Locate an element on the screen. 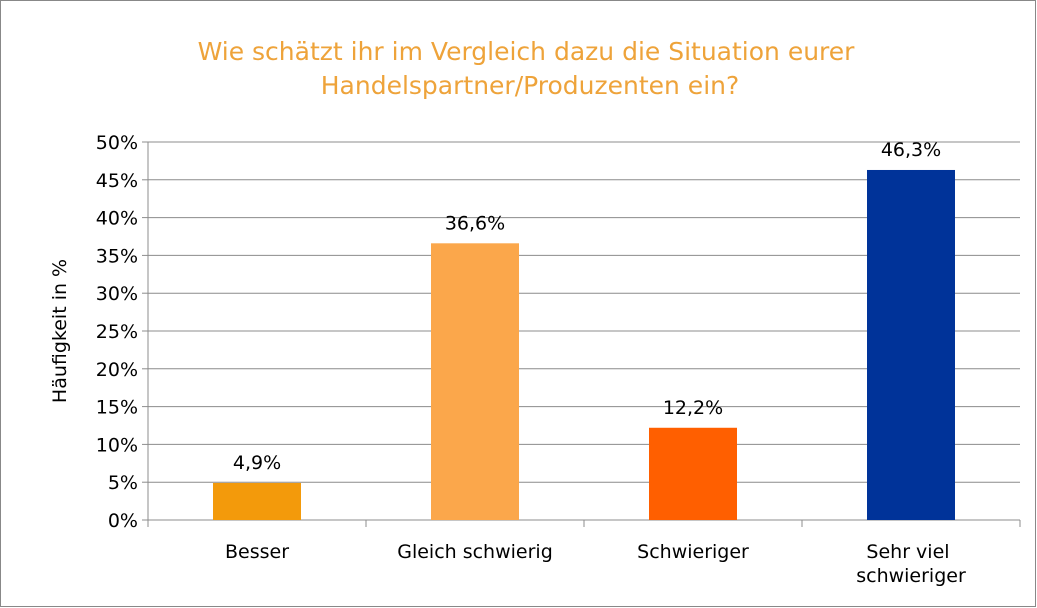 This screenshot has height=608, width=1037. y-axis-label: Häufigkeit in % is located at coordinates (60, 331).